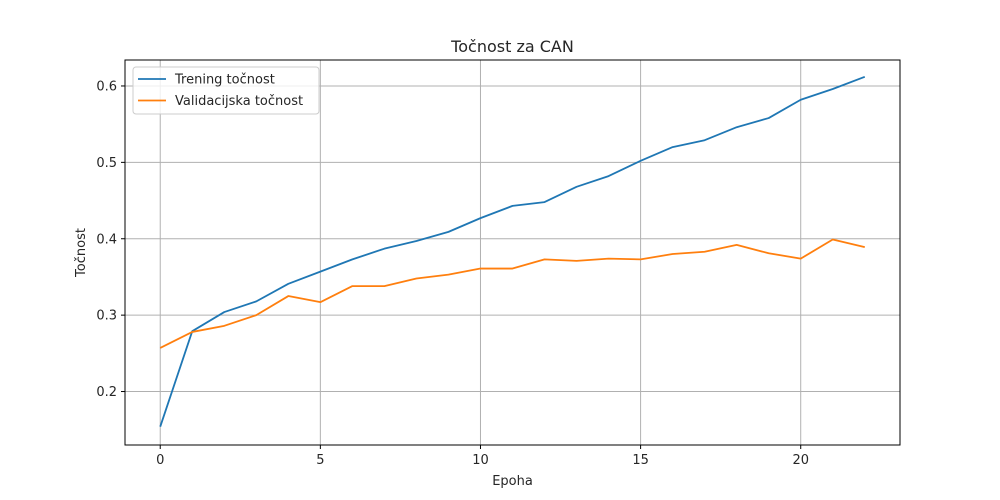  What do you see at coordinates (320, 460) in the screenshot?
I see `x-tick-label: 5` at bounding box center [320, 460].